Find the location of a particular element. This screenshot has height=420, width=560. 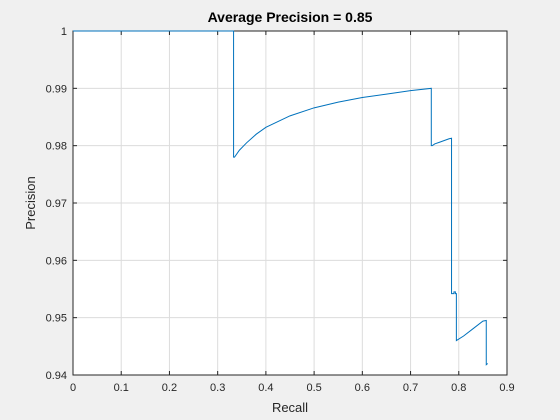

x-axis-label: Recall is located at coordinates (290, 407).